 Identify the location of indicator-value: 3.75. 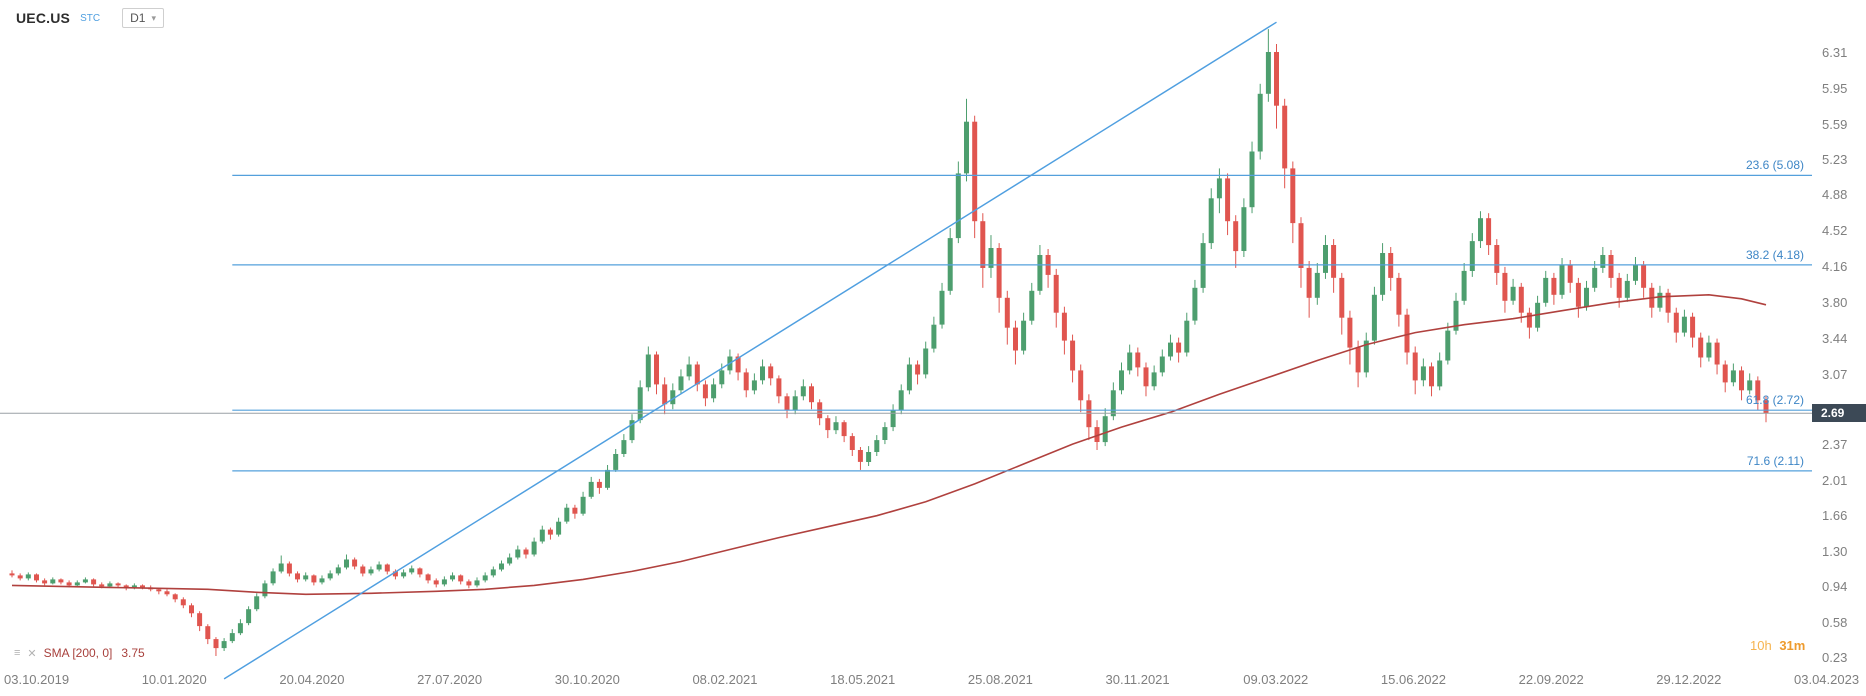
(133, 653).